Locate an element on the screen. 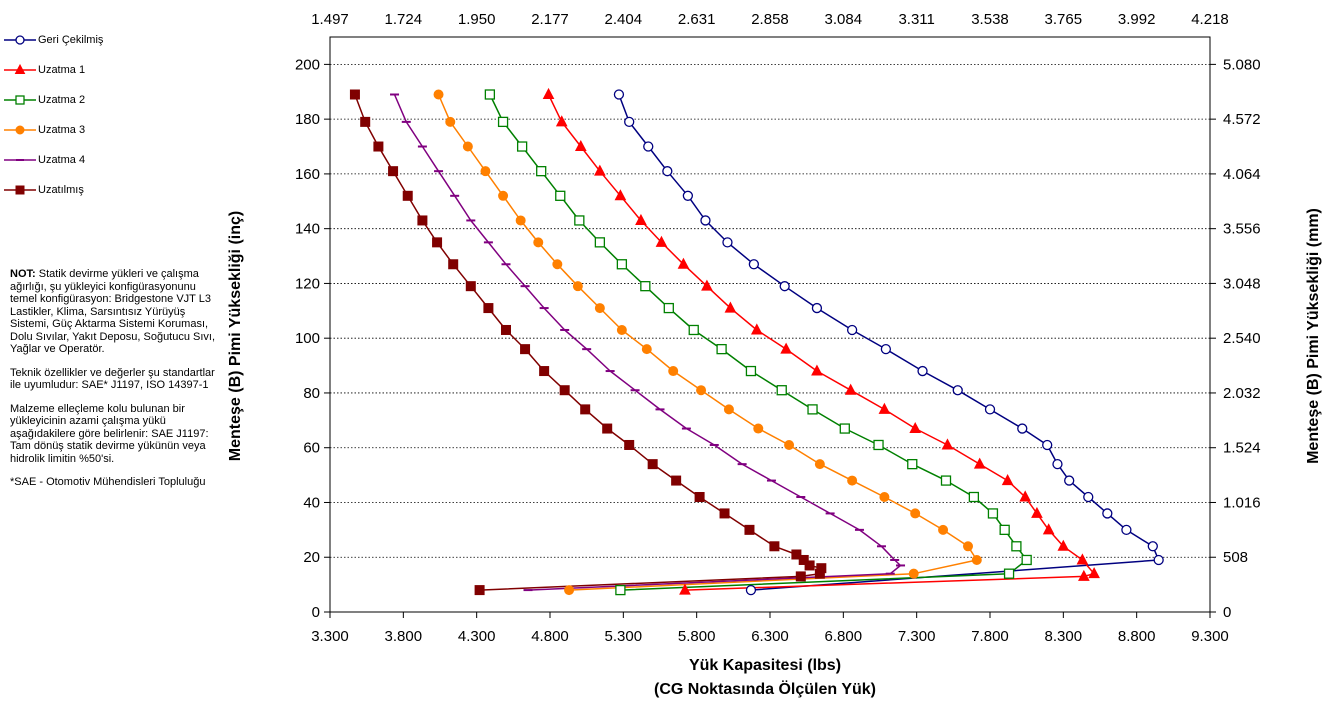 The height and width of the screenshot is (707, 1329). y-axis-title-left: Menteşe (B) Pimi Yüksekliği (inç) is located at coordinates (235, 336).